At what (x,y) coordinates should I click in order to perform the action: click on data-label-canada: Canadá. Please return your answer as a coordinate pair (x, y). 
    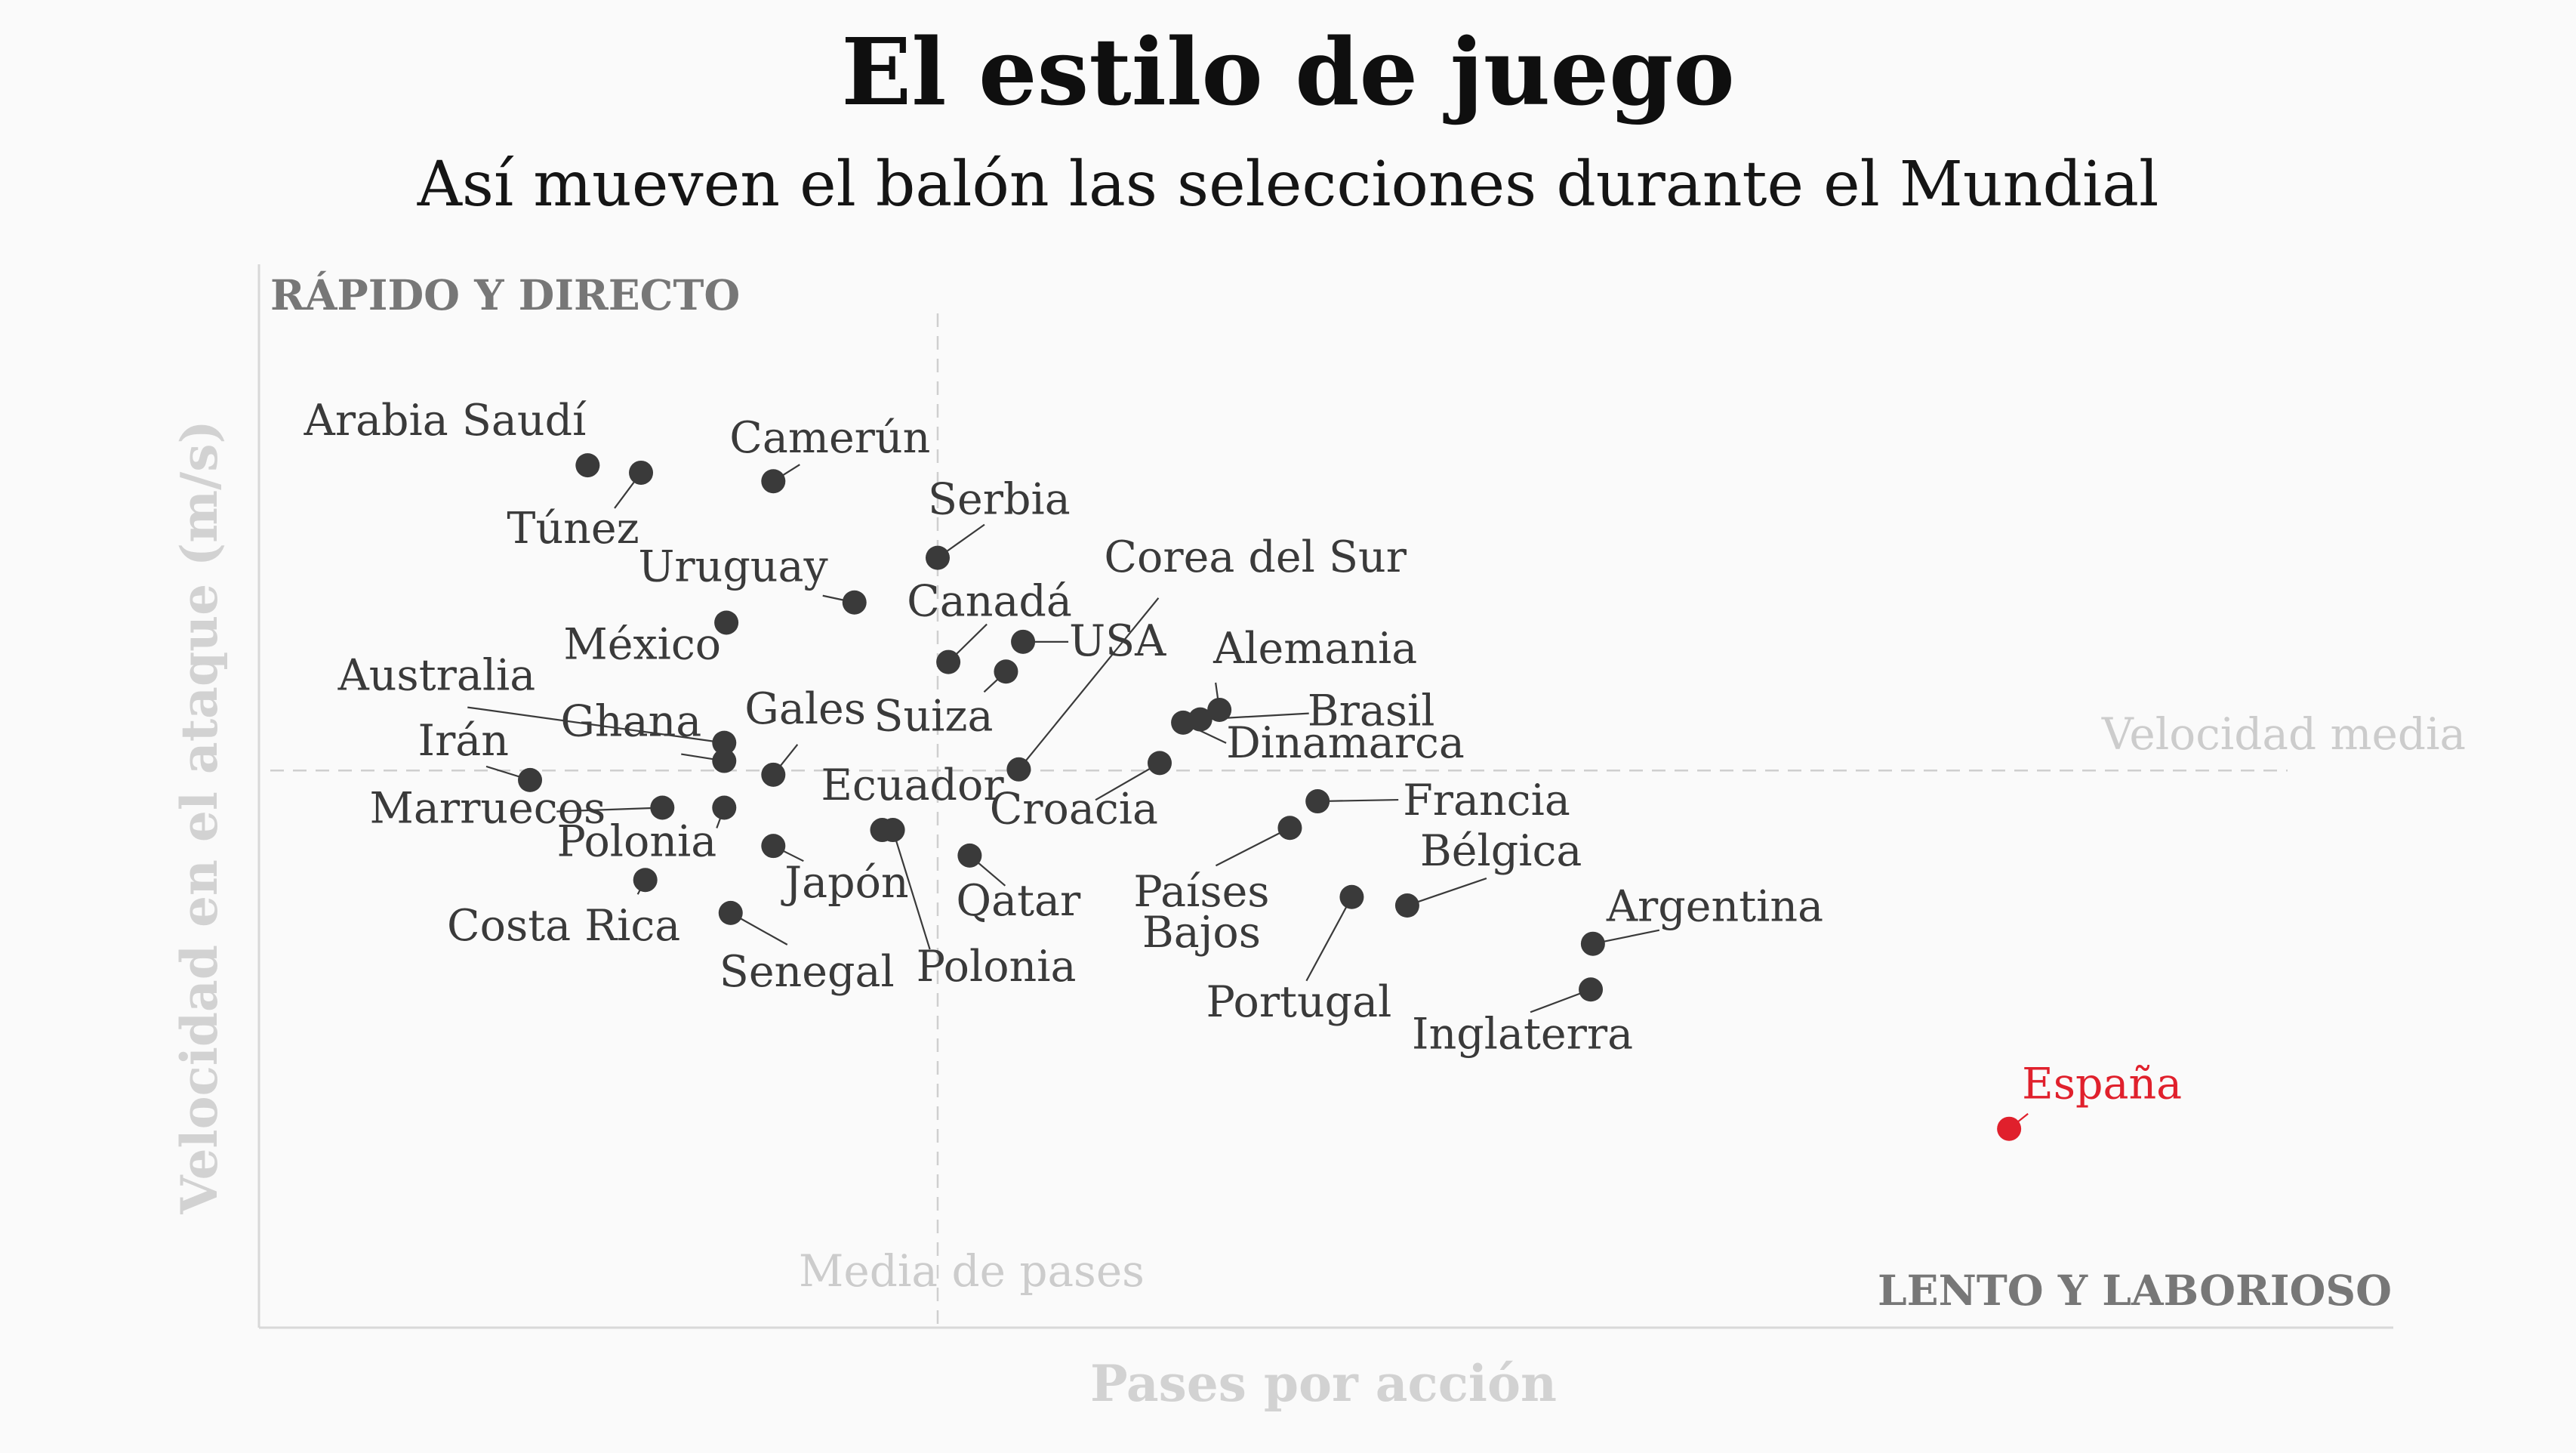
    Looking at the image, I should click on (989, 602).